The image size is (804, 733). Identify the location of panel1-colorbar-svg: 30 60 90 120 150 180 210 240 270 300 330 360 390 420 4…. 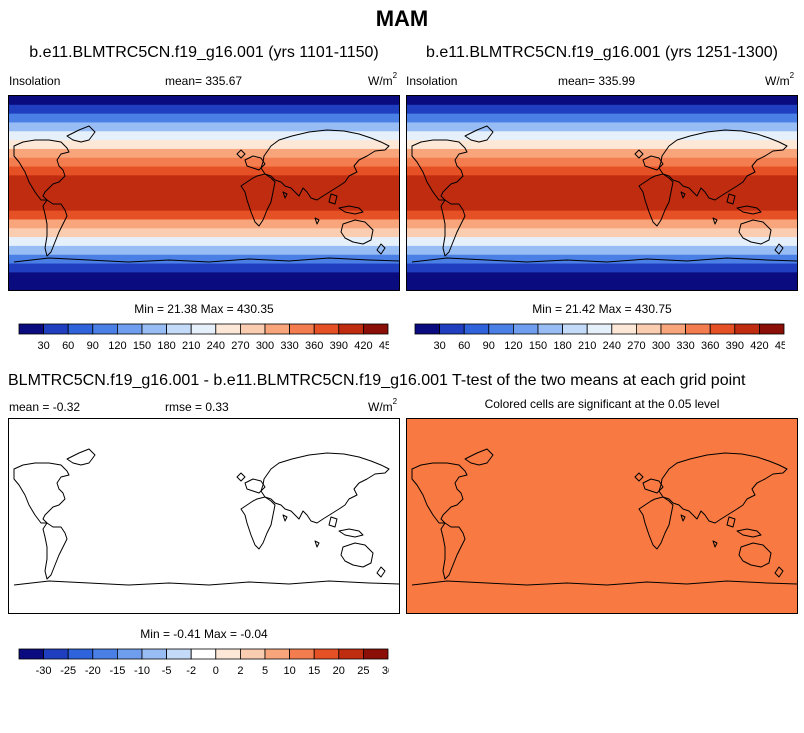
(207, 337).